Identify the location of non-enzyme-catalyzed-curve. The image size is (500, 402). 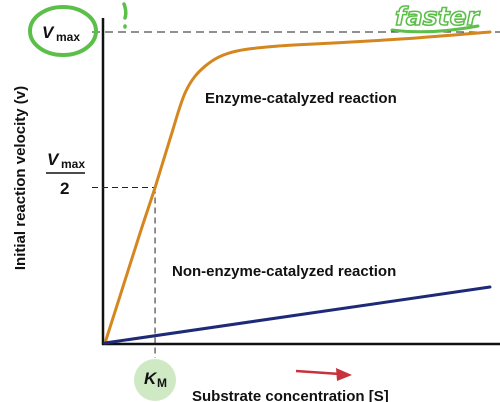
(297, 315).